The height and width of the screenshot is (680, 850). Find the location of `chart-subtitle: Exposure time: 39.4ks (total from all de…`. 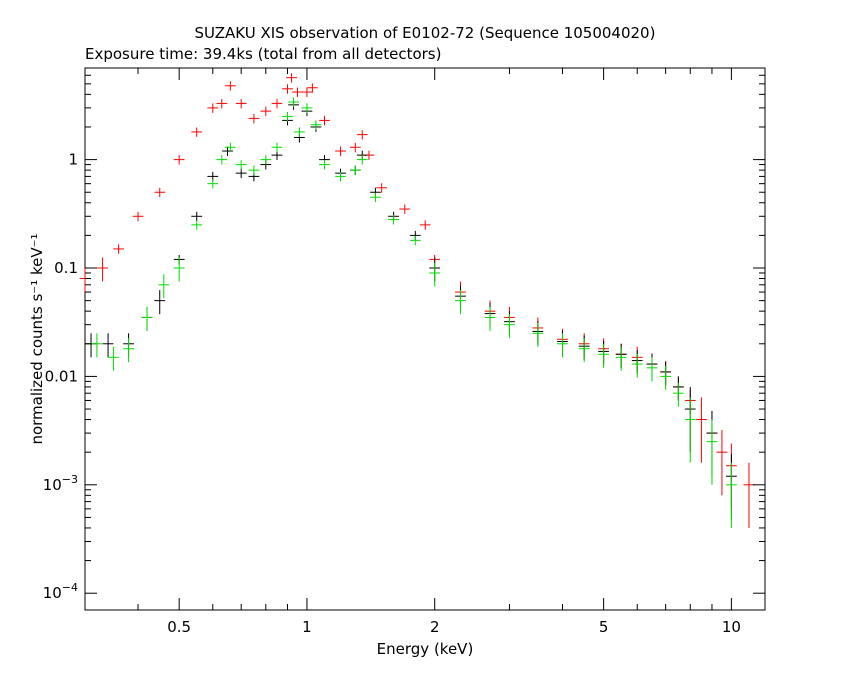

chart-subtitle: Exposure time: 39.4ks (total from all de… is located at coordinates (263, 54).